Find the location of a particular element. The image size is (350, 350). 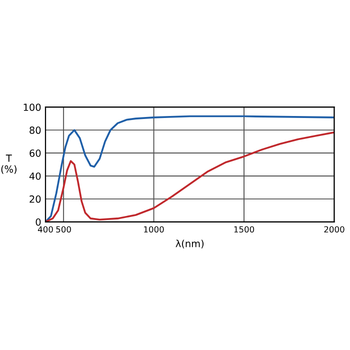

x-tick-label: 400 is located at coordinates (45, 229).